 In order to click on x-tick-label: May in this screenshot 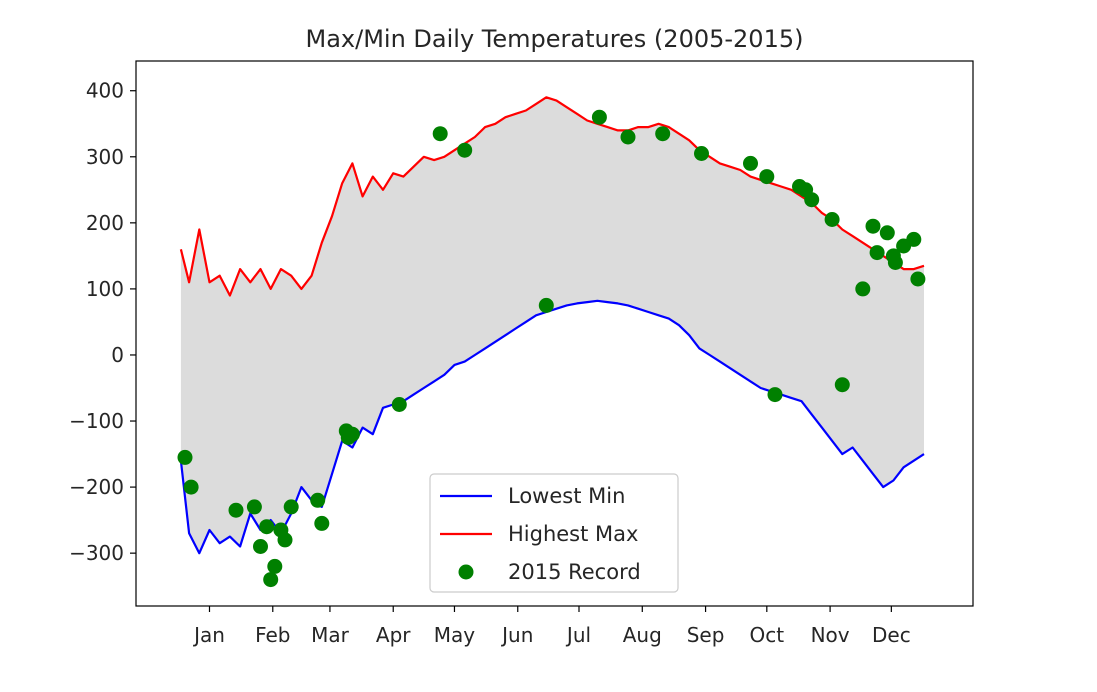, I will do `click(455, 635)`.